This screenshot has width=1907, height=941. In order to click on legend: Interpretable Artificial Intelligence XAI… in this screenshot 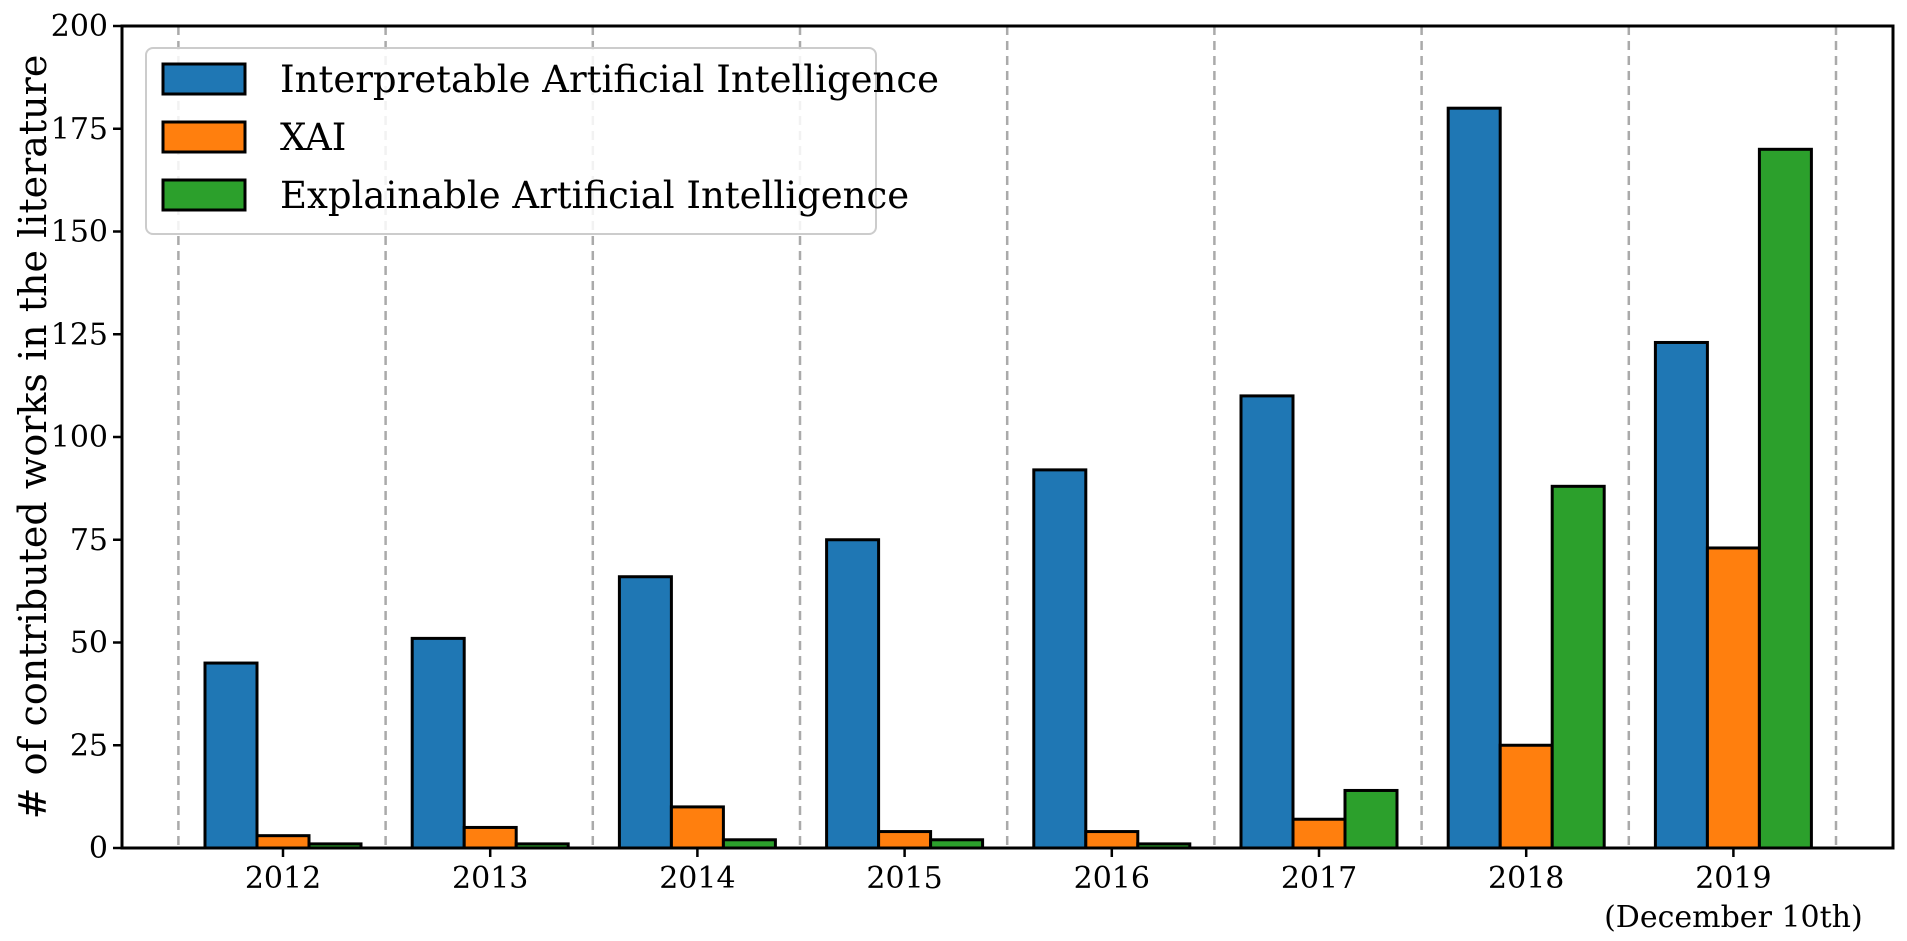, I will do `click(542, 141)`.